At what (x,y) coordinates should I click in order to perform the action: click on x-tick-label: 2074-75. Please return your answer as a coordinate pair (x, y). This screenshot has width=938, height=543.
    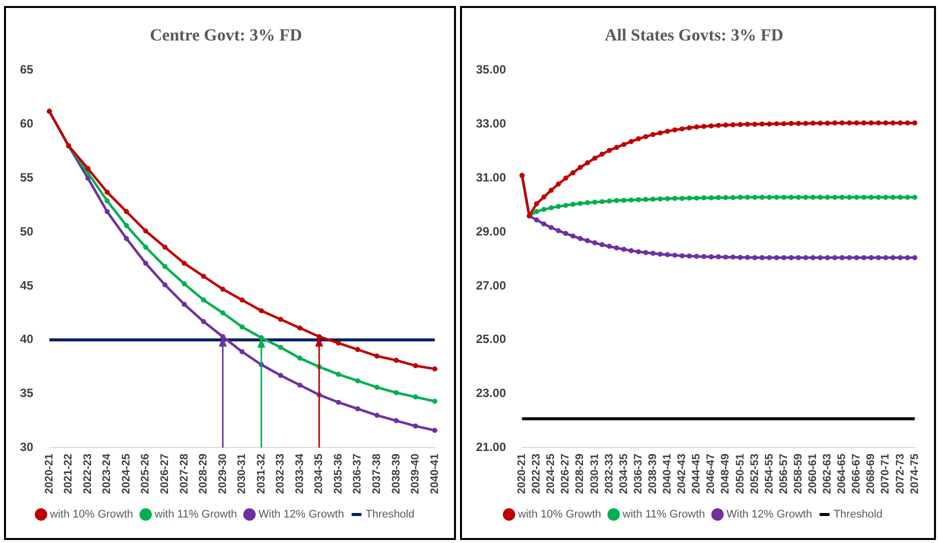
    Looking at the image, I should click on (914, 474).